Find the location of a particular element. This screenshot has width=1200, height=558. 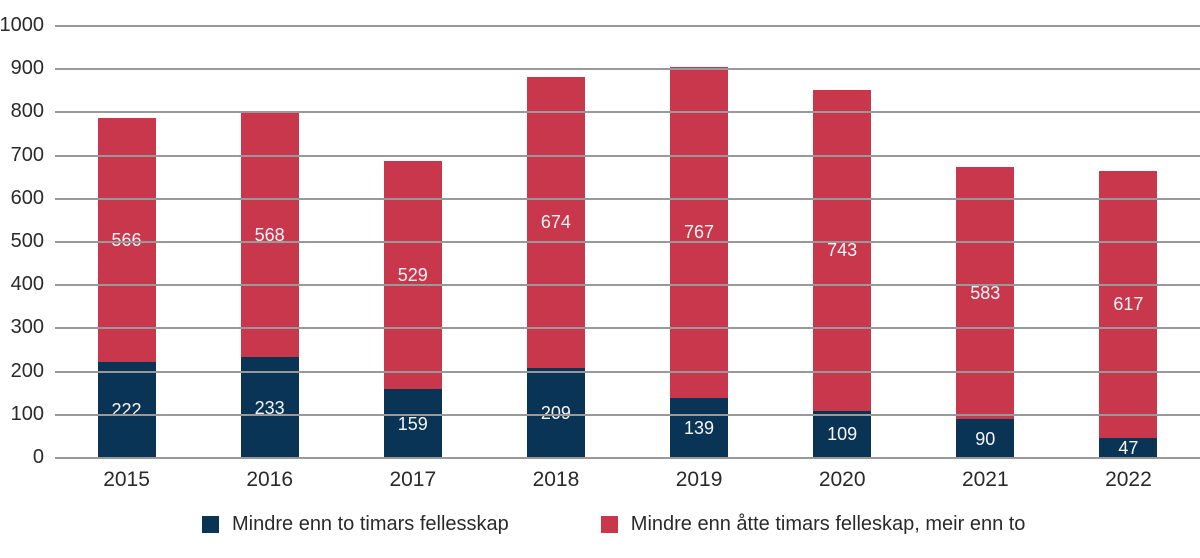

gridline-600: 600 is located at coordinates (605, 198).